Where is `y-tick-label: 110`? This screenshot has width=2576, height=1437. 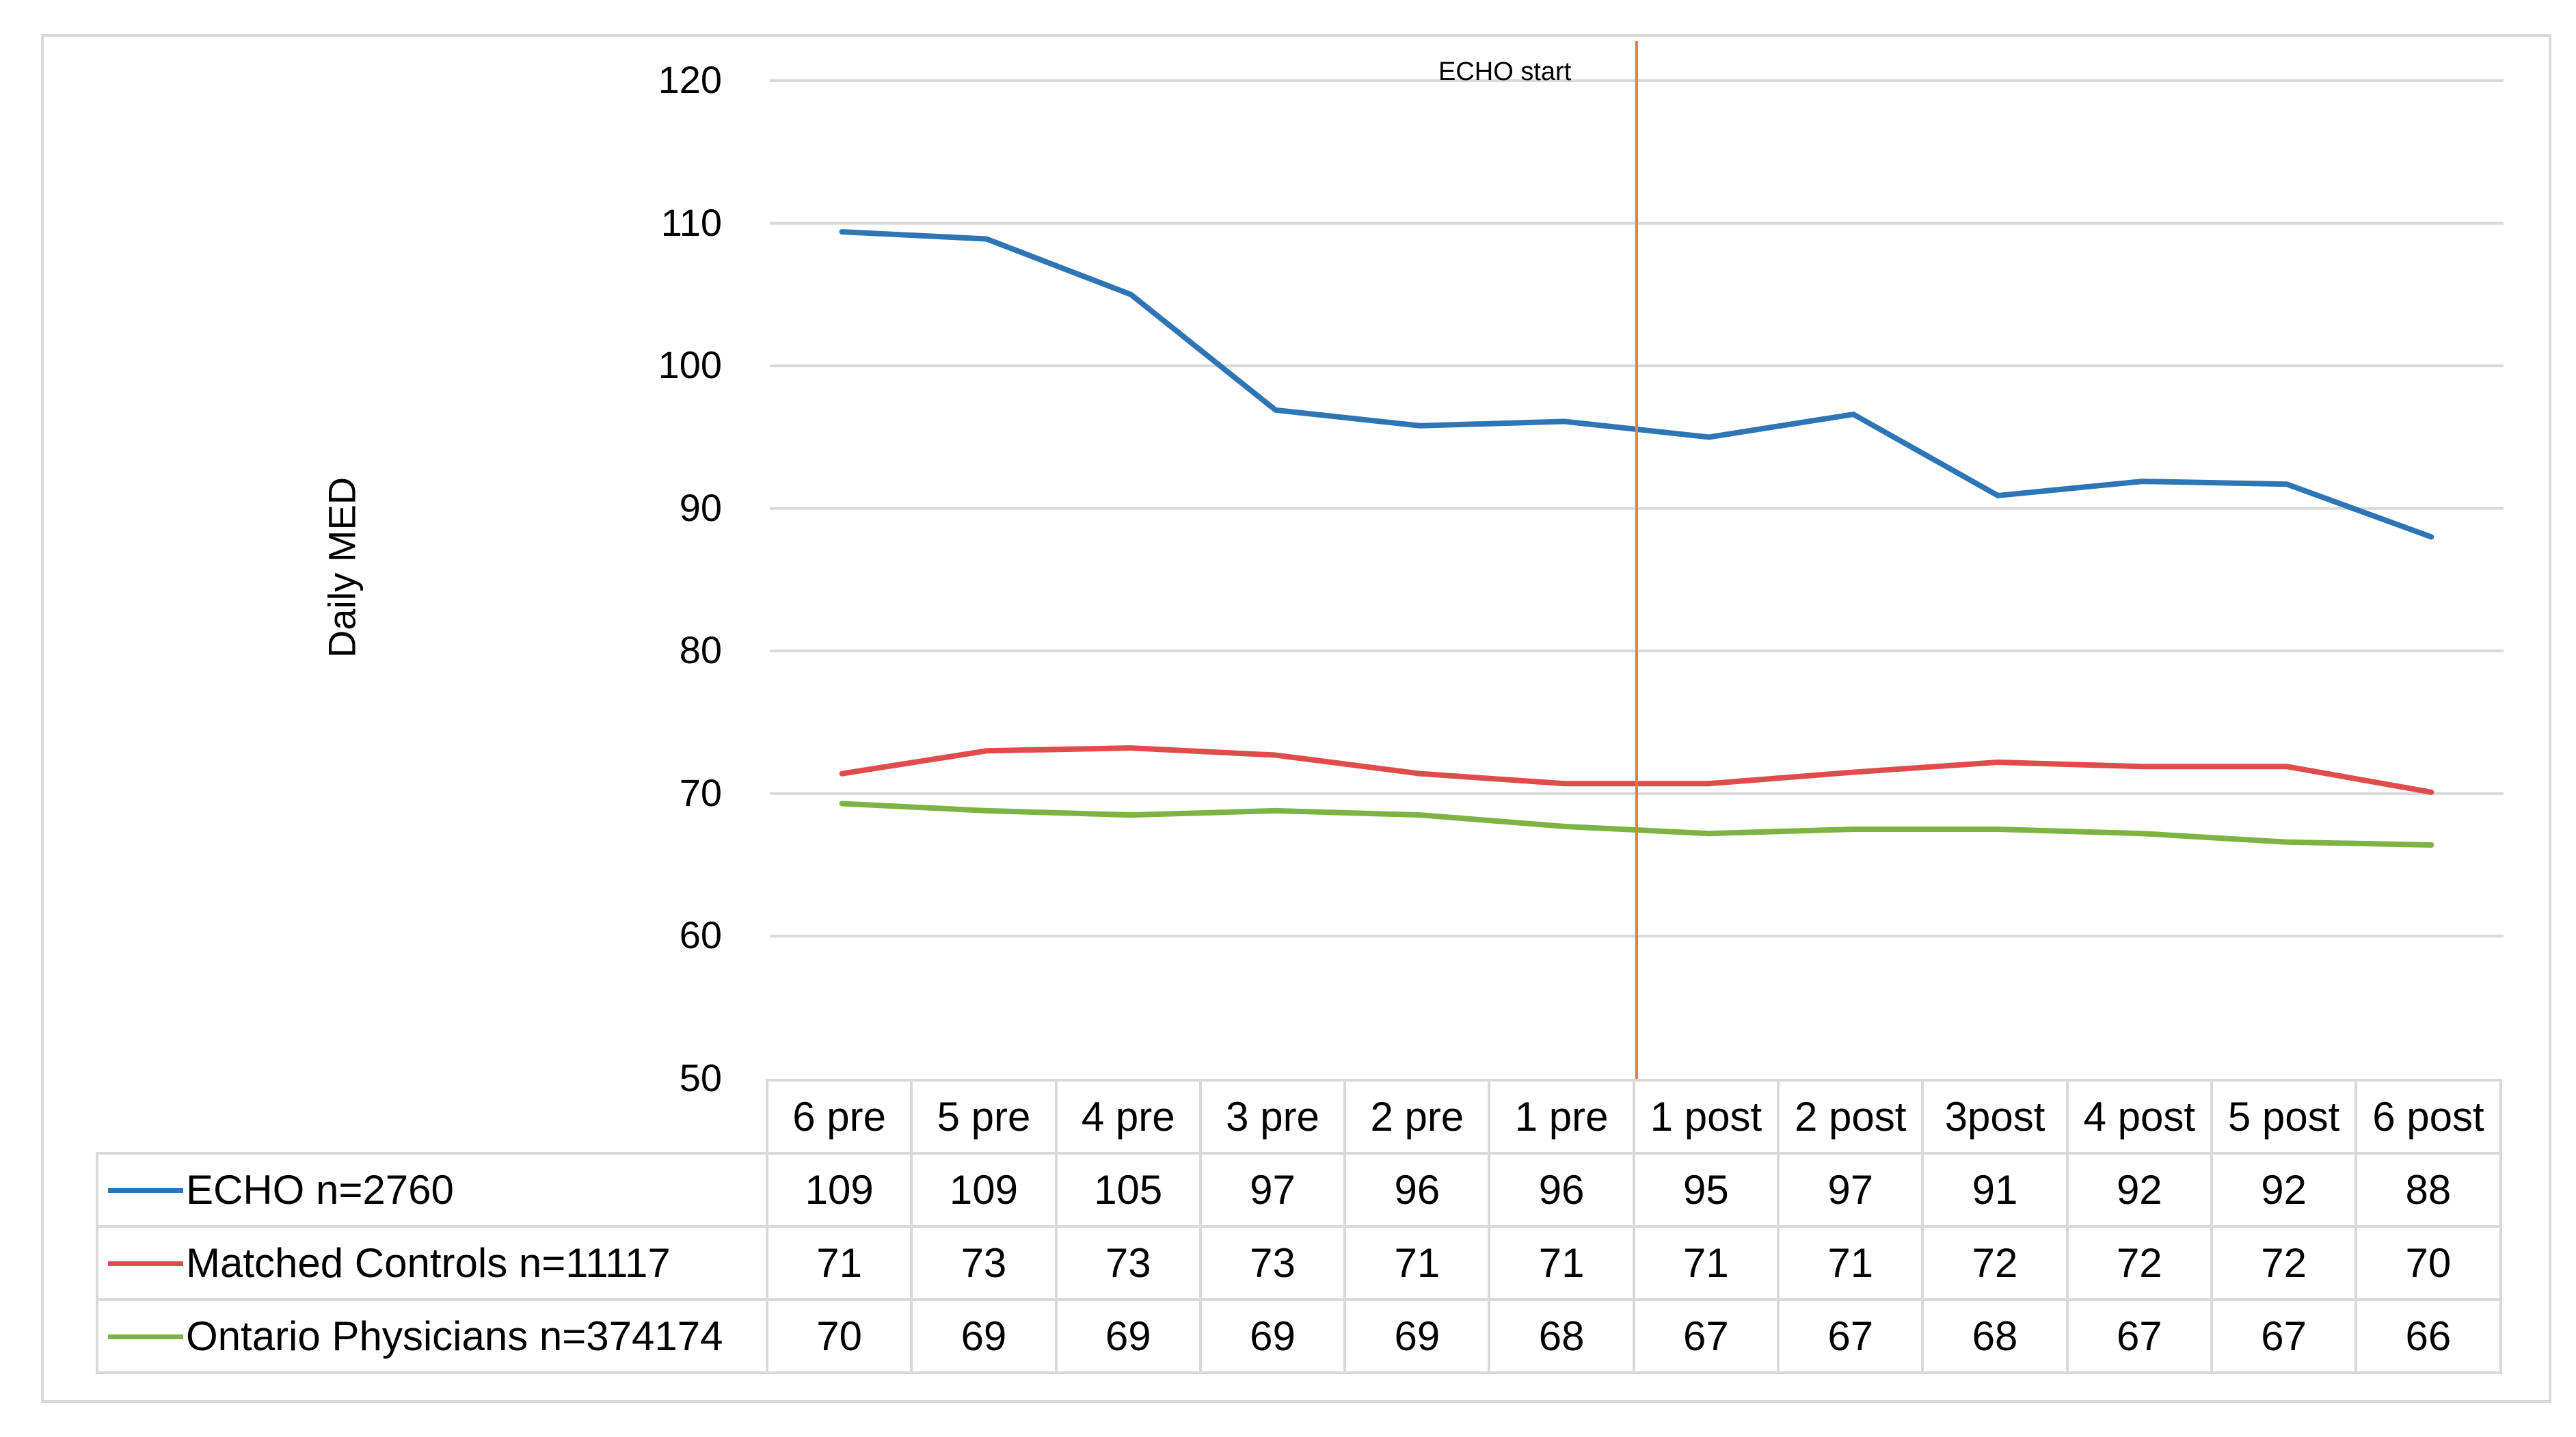 y-tick-label: 110 is located at coordinates (691, 222).